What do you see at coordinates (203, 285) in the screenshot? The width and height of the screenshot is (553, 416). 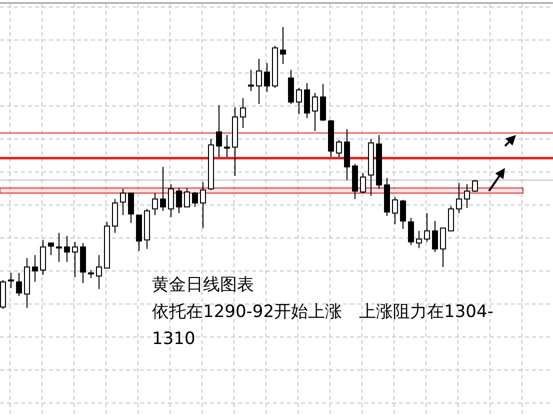 I see `text: 黄金日线图表` at bounding box center [203, 285].